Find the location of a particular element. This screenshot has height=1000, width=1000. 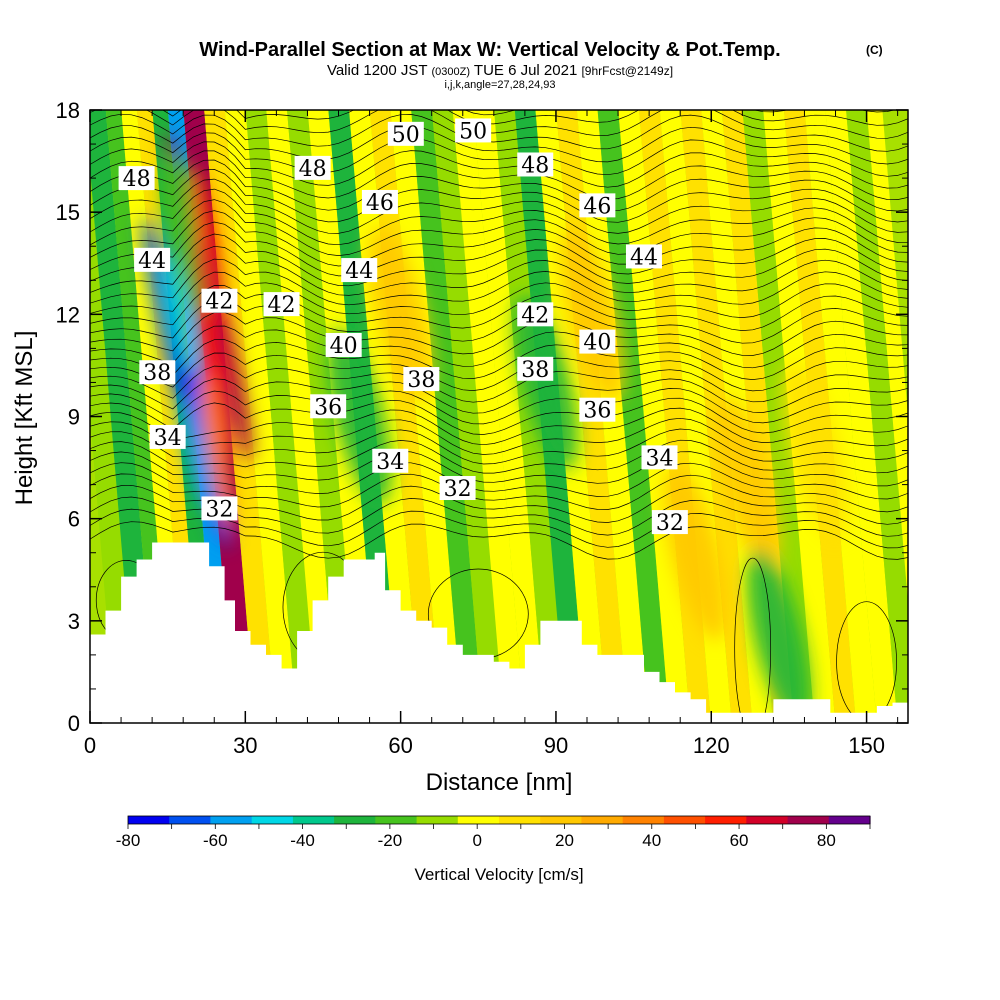

theta-label-text: 40 is located at coordinates (344, 346).